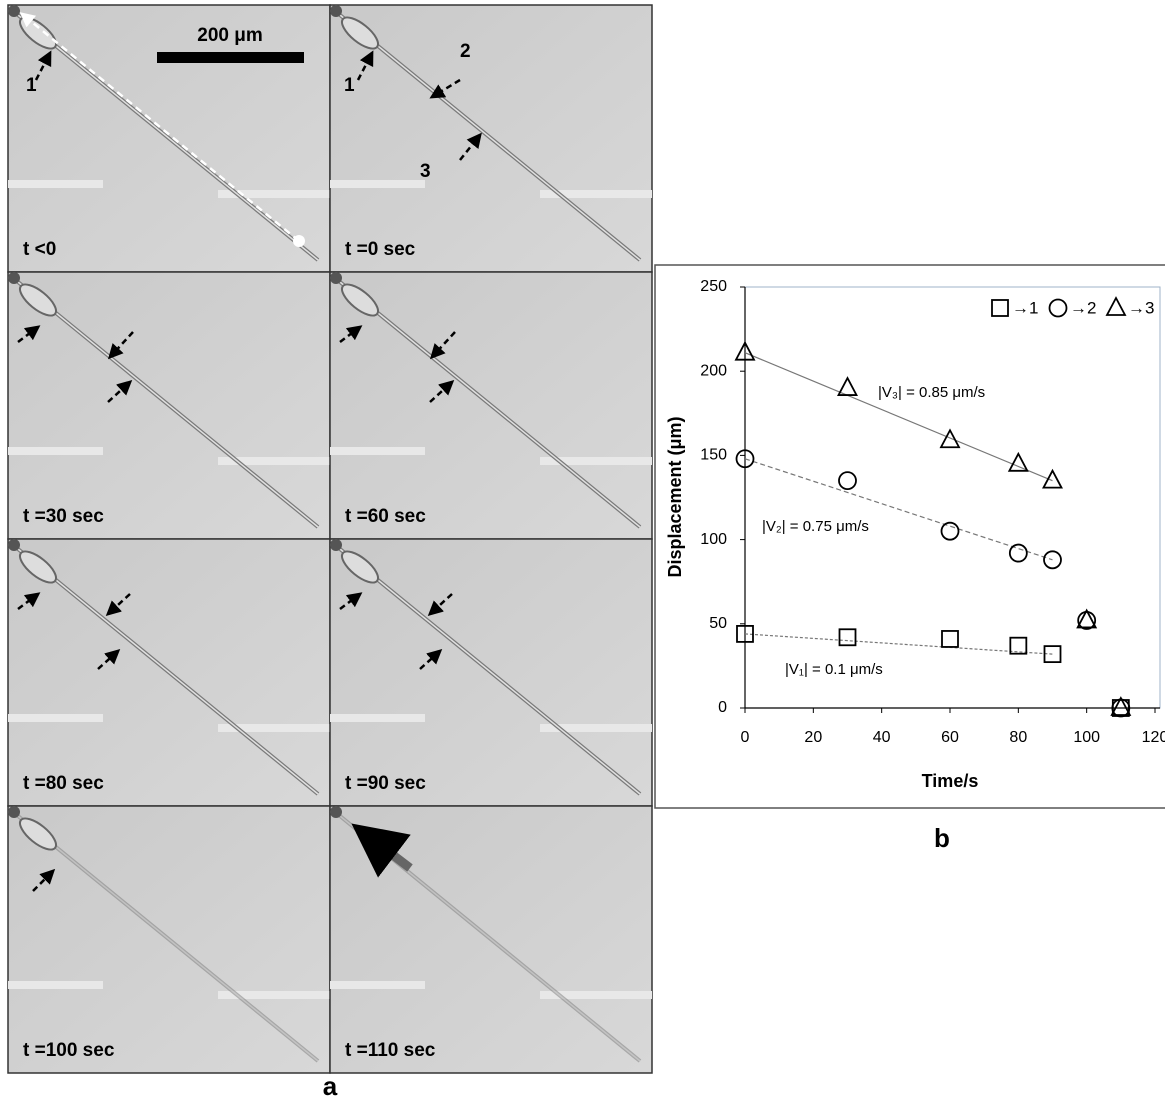 The height and width of the screenshot is (1102, 1165). I want to click on x-tick-label: 60, so click(950, 737).